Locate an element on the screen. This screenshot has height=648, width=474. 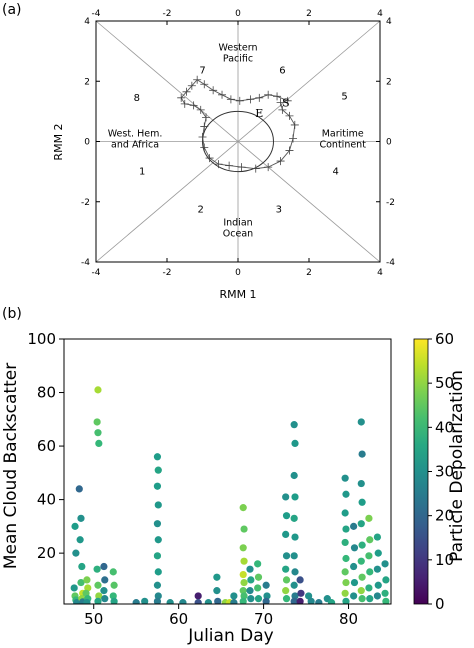
colorbar-tick-label: 60 is located at coordinates (444, 339).